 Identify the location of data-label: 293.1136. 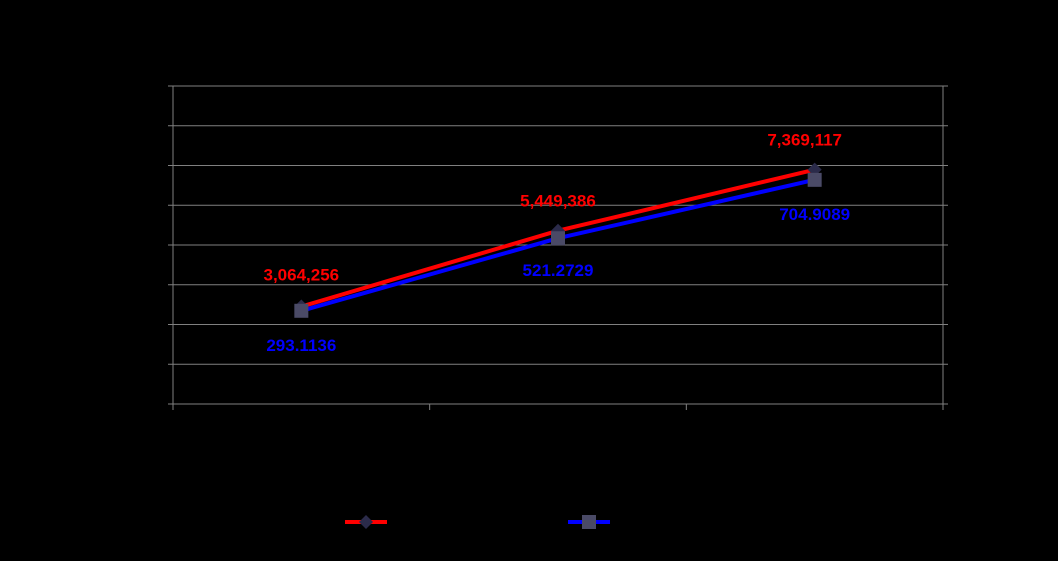
(301, 345).